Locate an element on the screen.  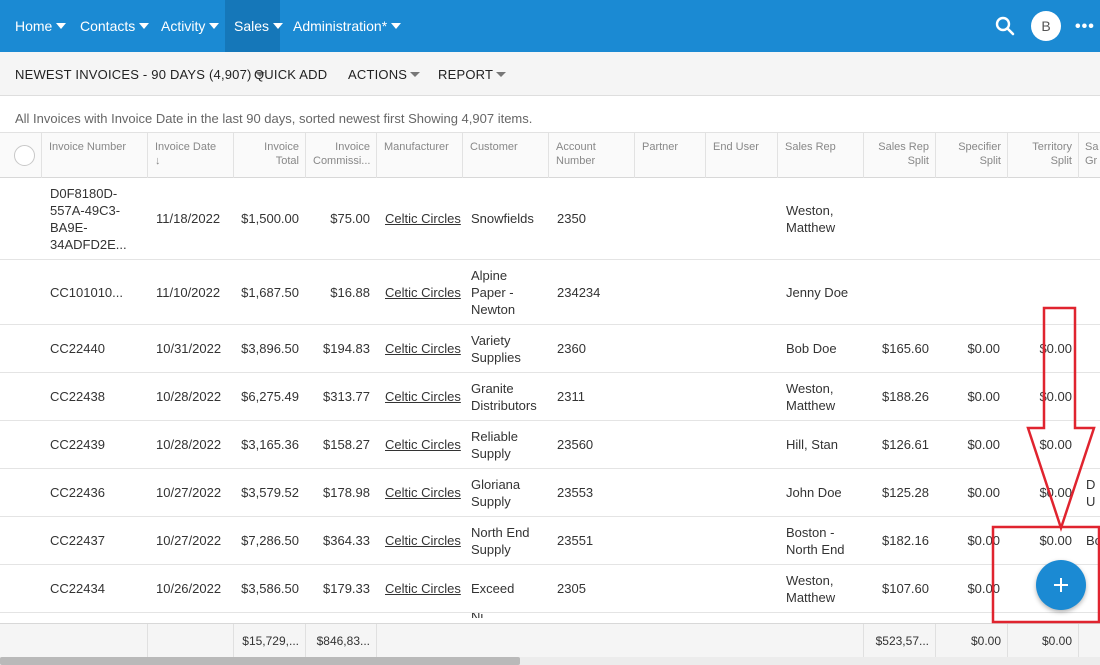
column-header-invoice-number: Invoice Number is located at coordinates (95, 155).